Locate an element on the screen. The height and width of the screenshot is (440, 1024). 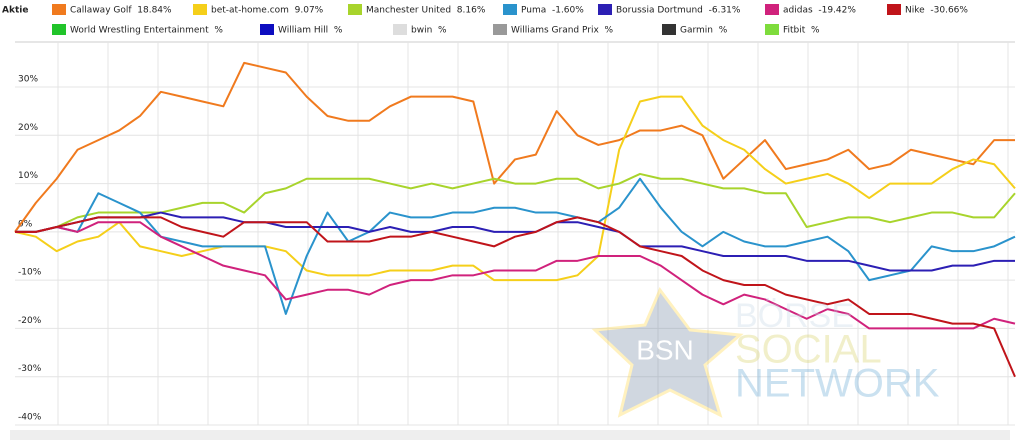
y-tick-label: -30% is located at coordinates (30, 369).